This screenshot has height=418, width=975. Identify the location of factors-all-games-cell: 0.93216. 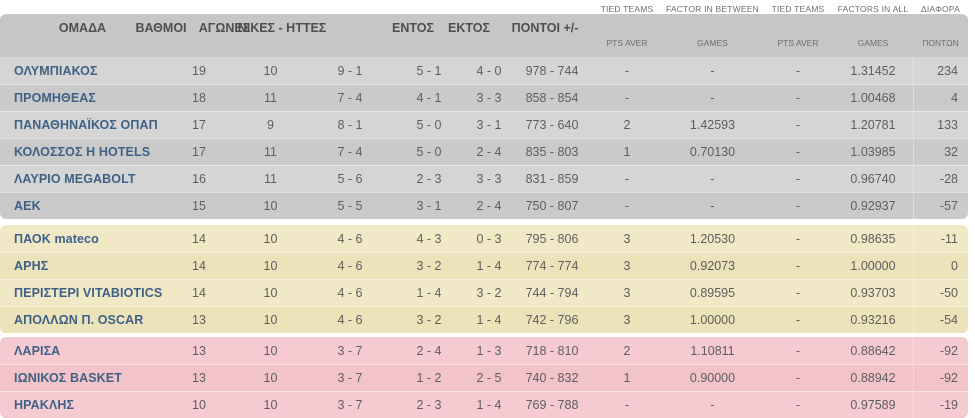
(873, 320).